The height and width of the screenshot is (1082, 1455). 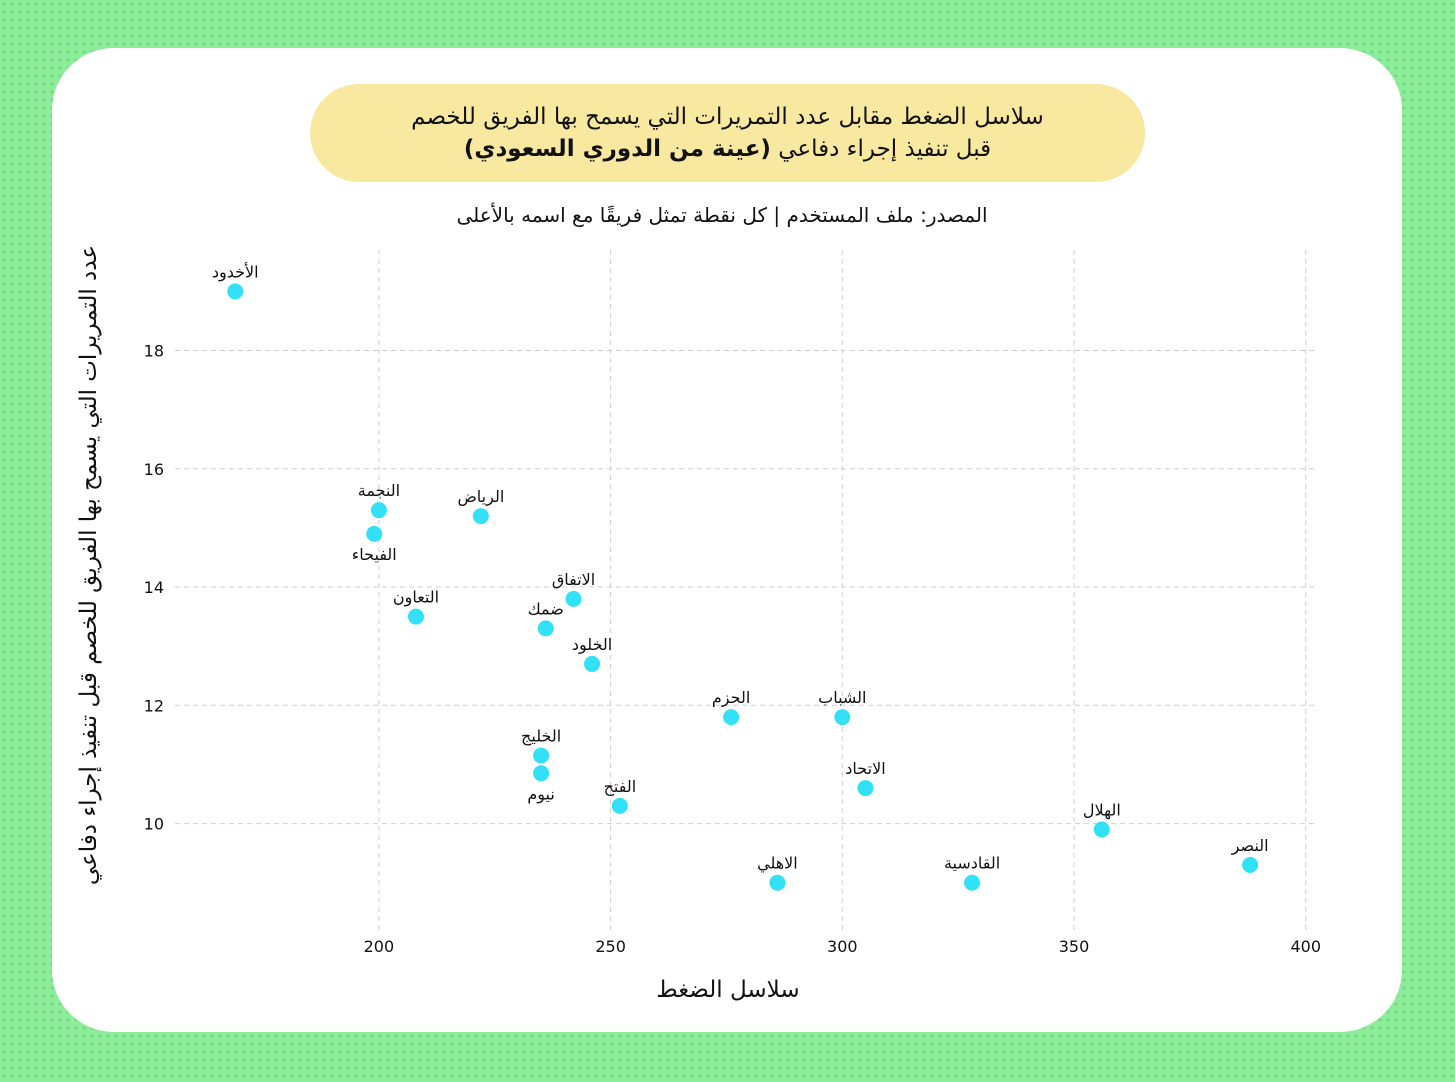 What do you see at coordinates (546, 608) in the screenshot?
I see `point-label: ضمك` at bounding box center [546, 608].